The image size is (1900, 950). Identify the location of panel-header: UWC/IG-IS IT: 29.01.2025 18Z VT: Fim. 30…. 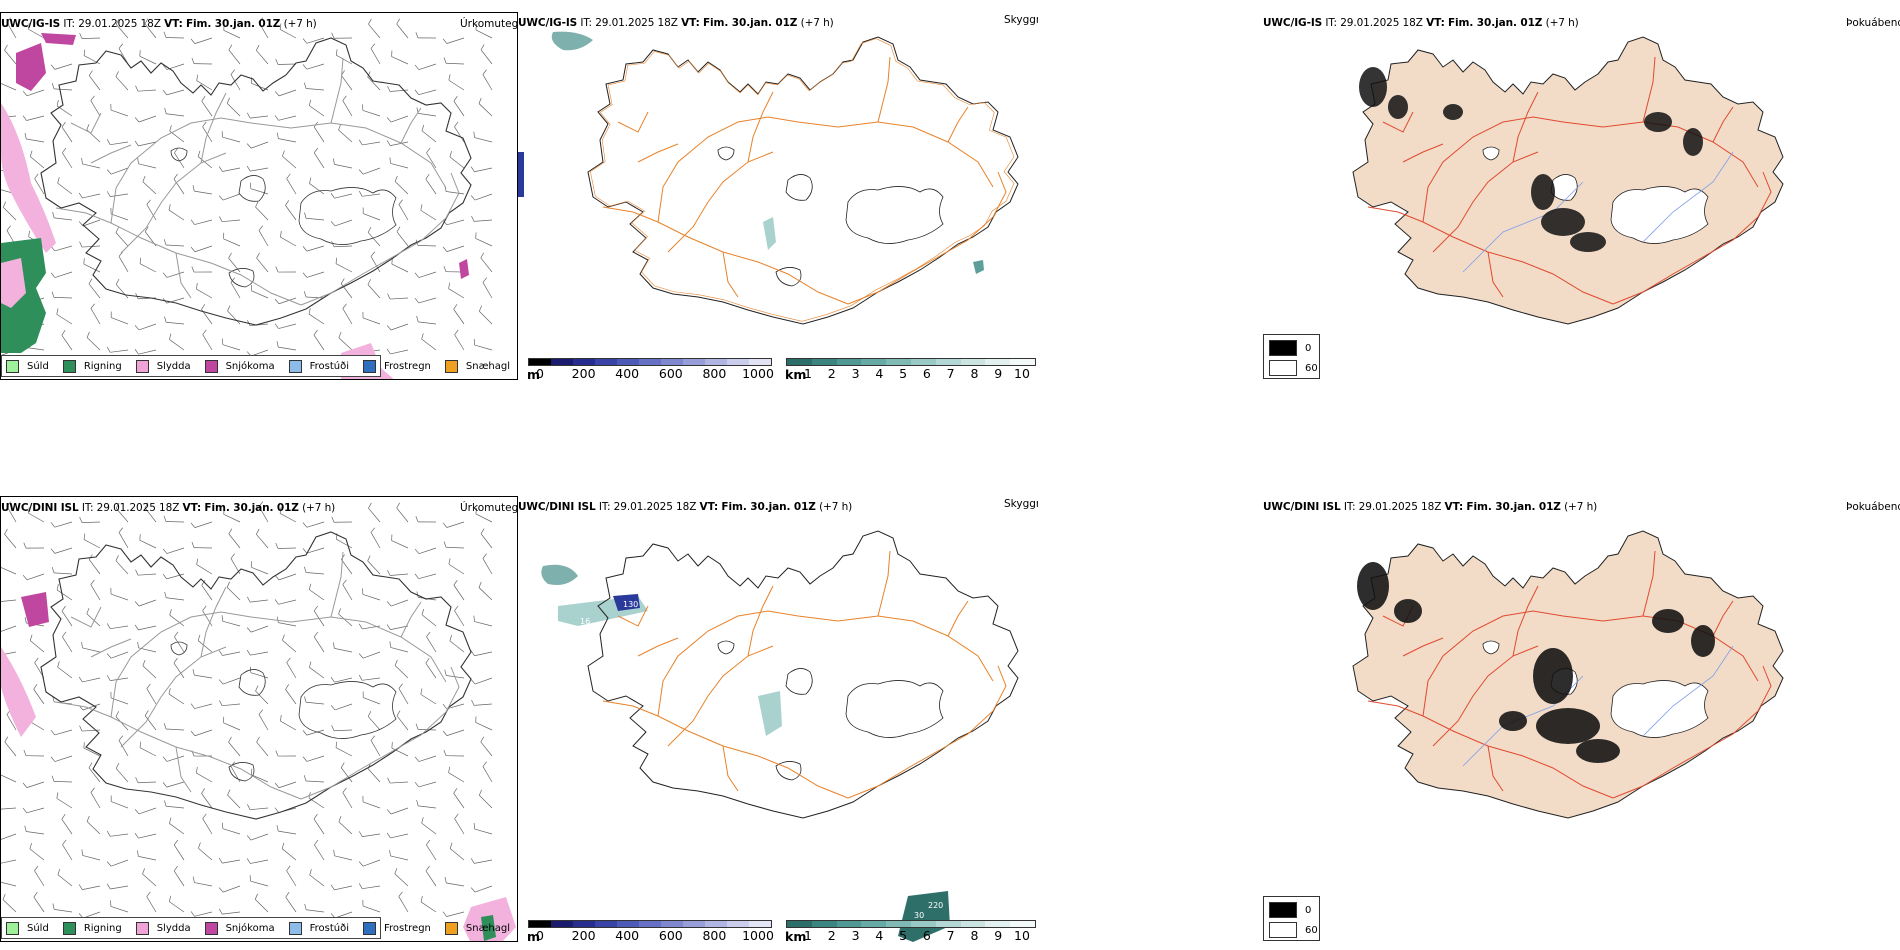
(1421, 23).